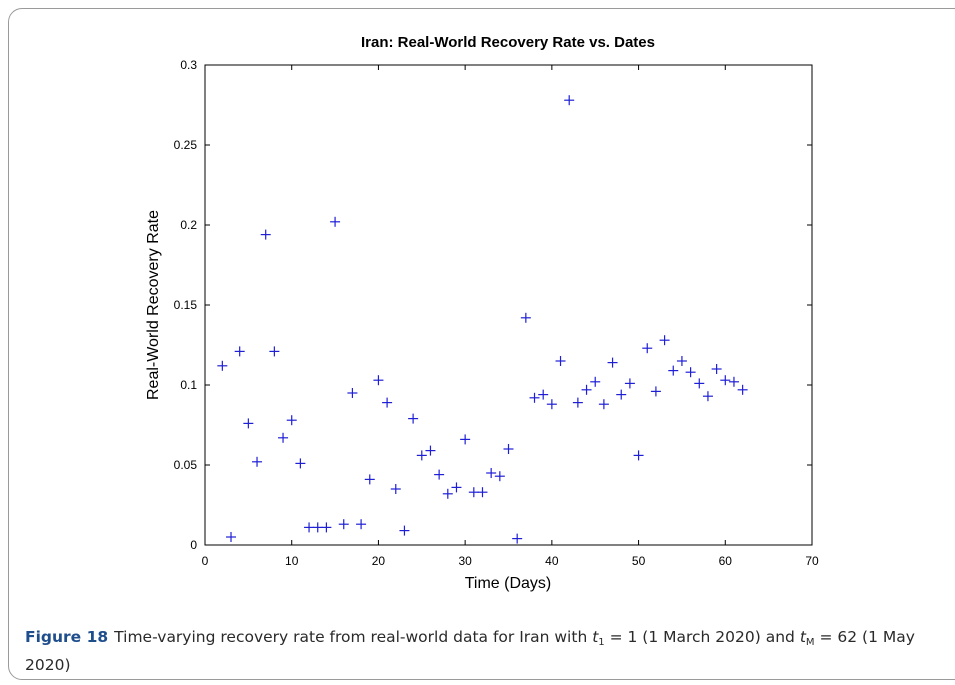 The height and width of the screenshot is (685, 955). What do you see at coordinates (601, 642) in the screenshot?
I see `caption-t1-sub: 1` at bounding box center [601, 642].